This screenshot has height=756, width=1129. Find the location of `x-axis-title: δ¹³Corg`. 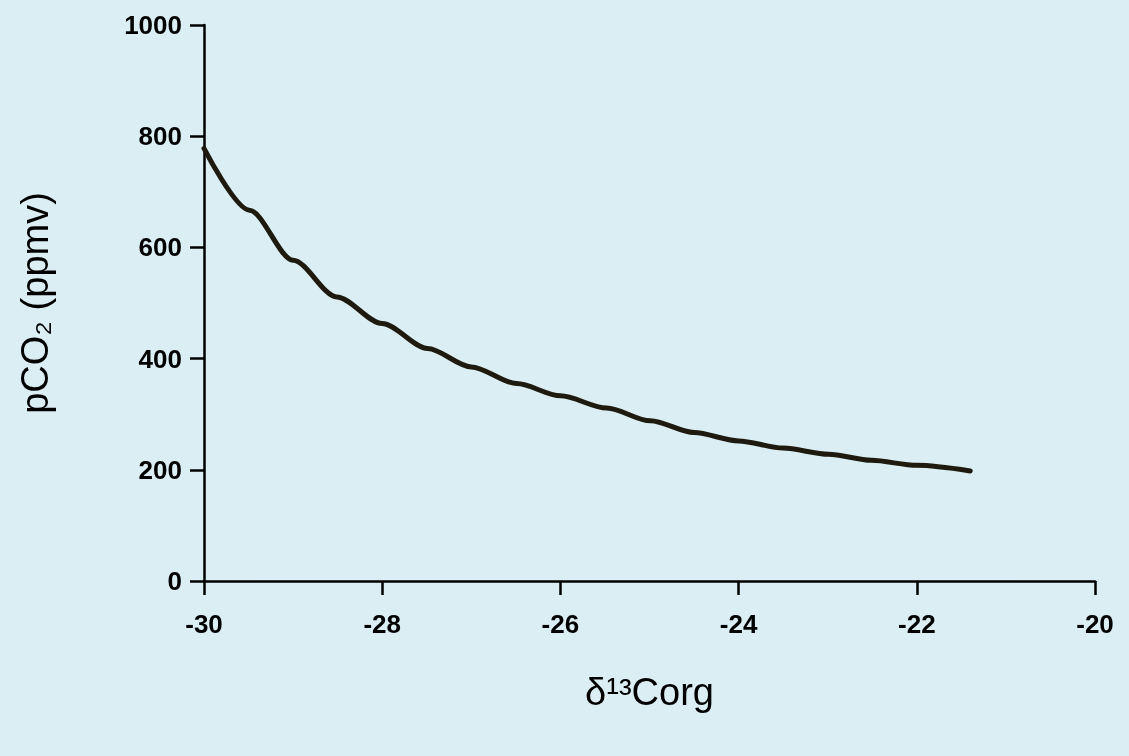

x-axis-title: δ¹³Corg is located at coordinates (649, 692).